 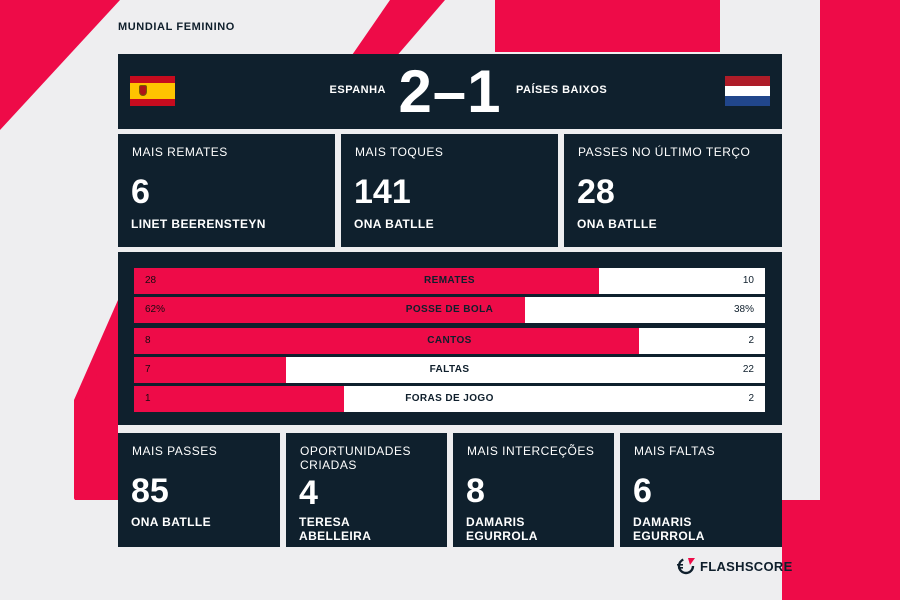 What do you see at coordinates (399, 152) in the screenshot?
I see `card-label: MAIS TOQUES` at bounding box center [399, 152].